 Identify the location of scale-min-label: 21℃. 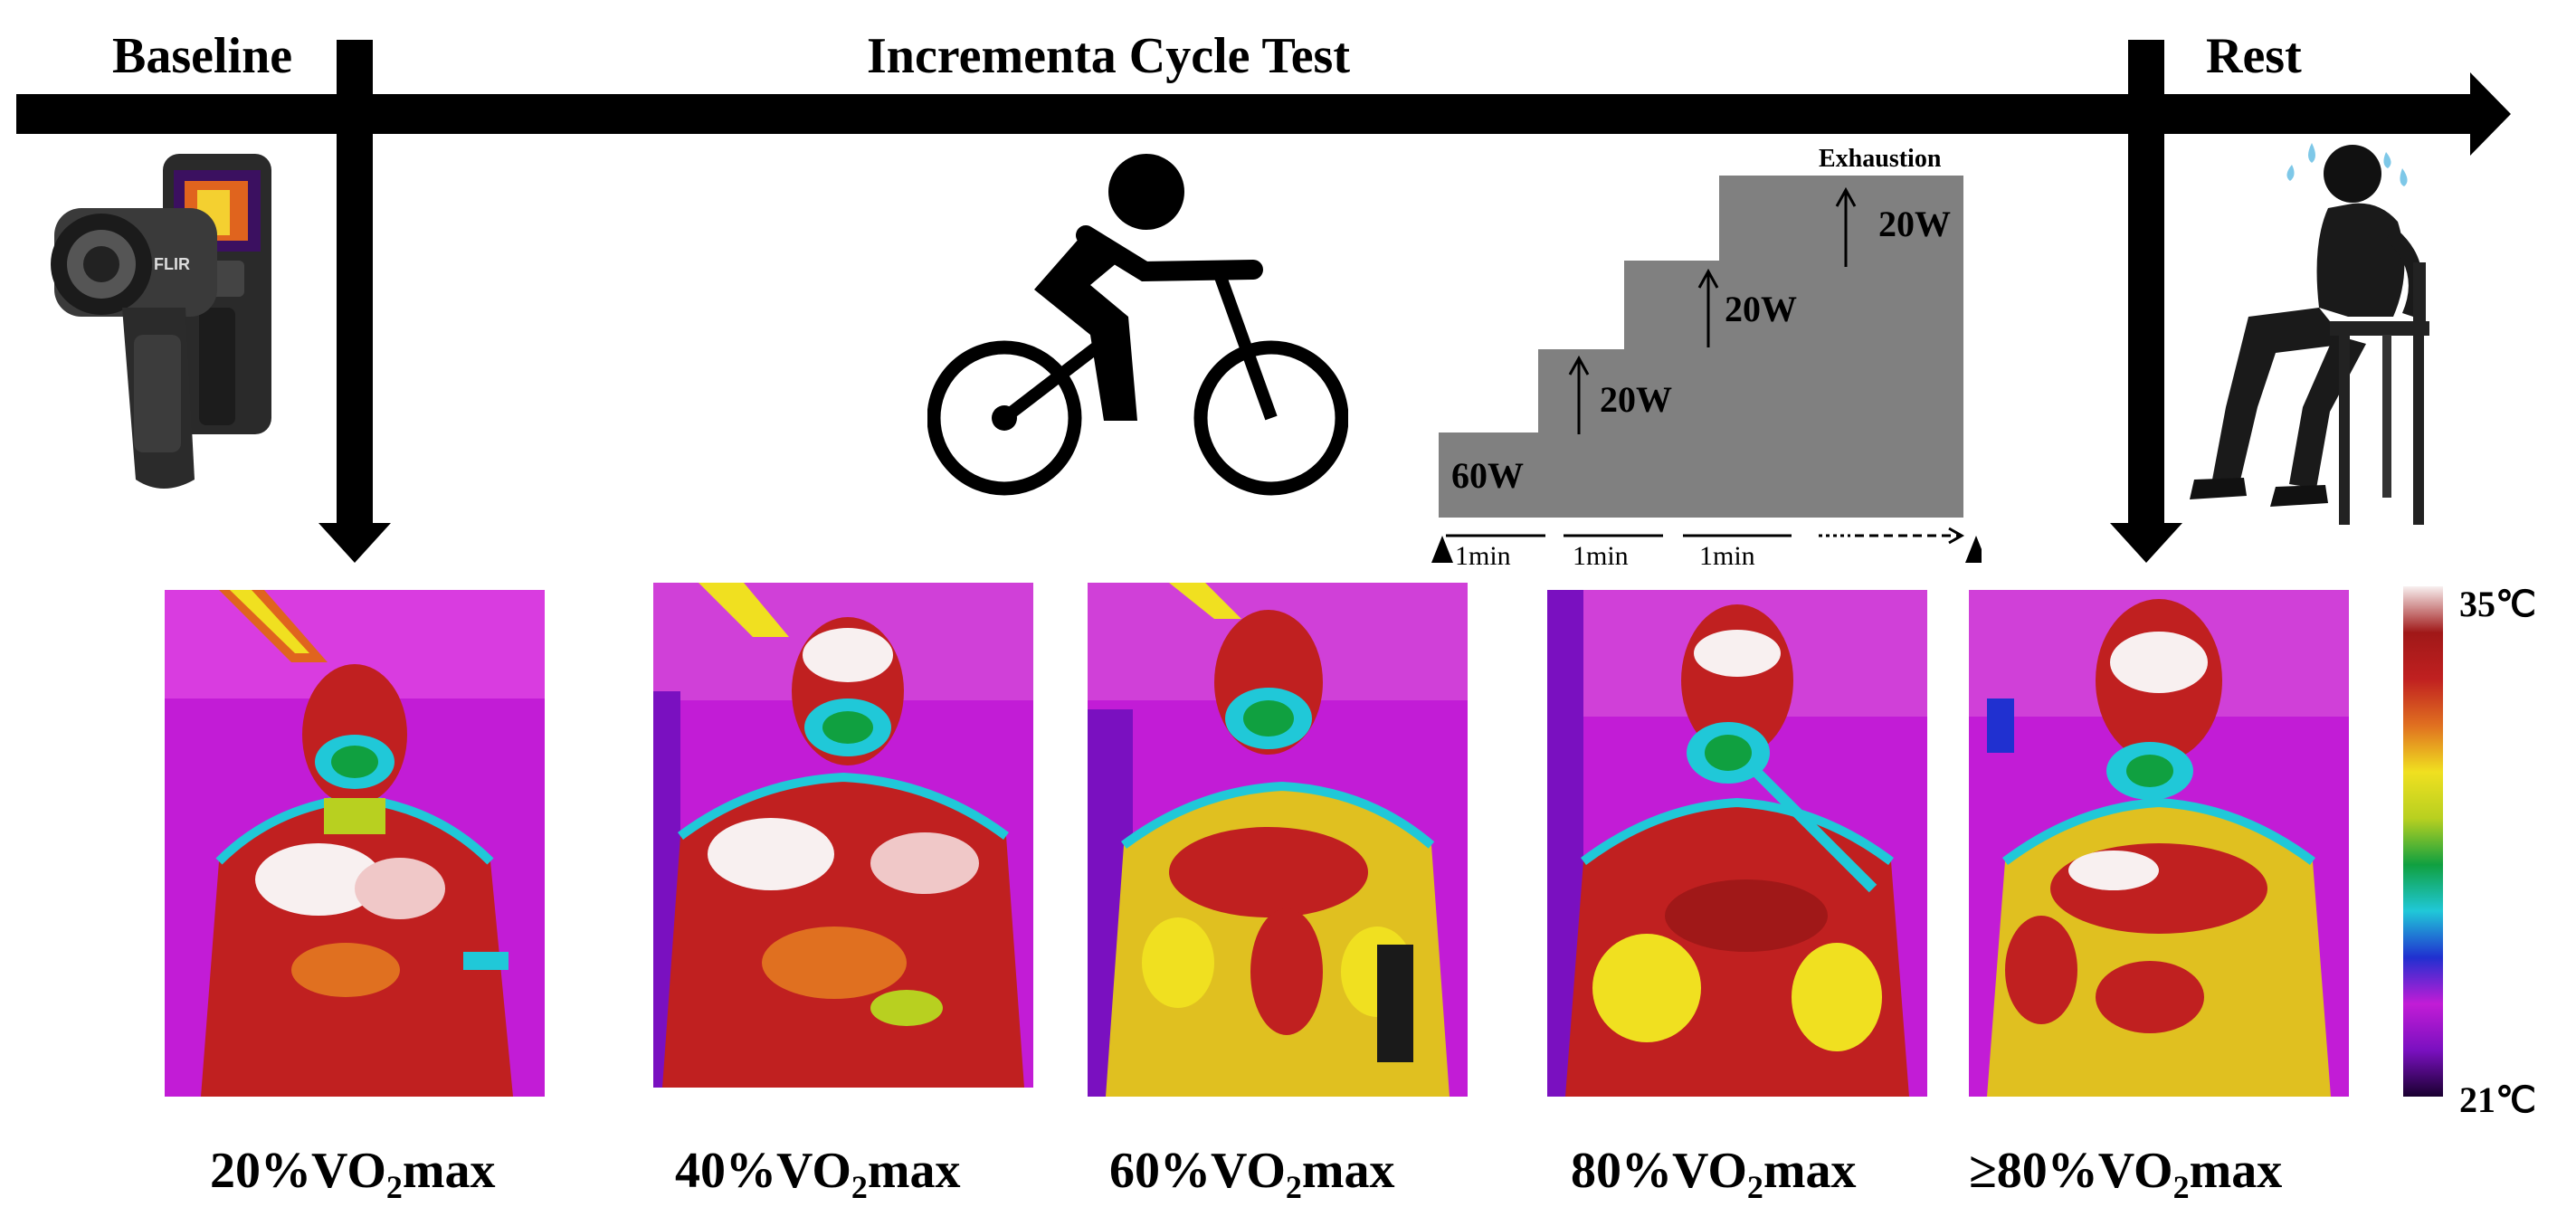
(2497, 1099).